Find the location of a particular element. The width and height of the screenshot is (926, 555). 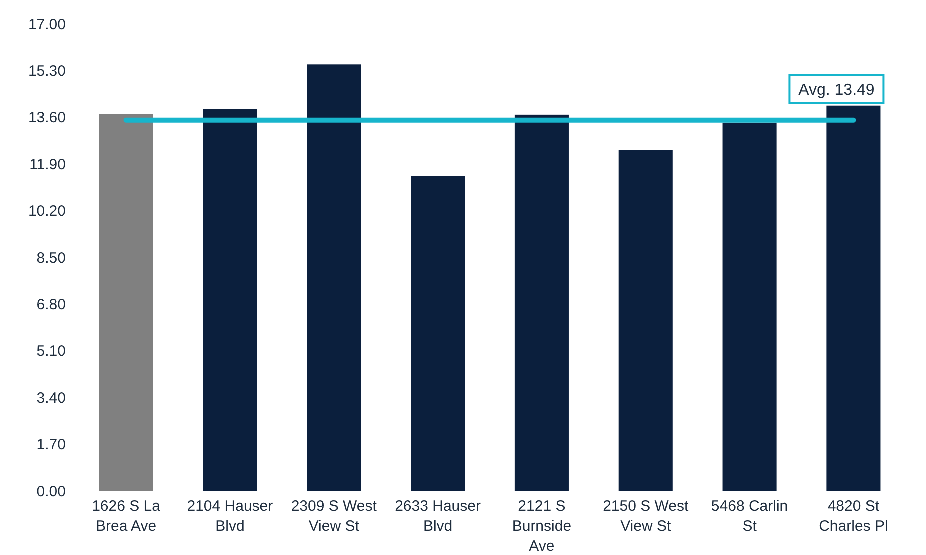

x-tick-label: 2150 S West View St is located at coordinates (646, 516).